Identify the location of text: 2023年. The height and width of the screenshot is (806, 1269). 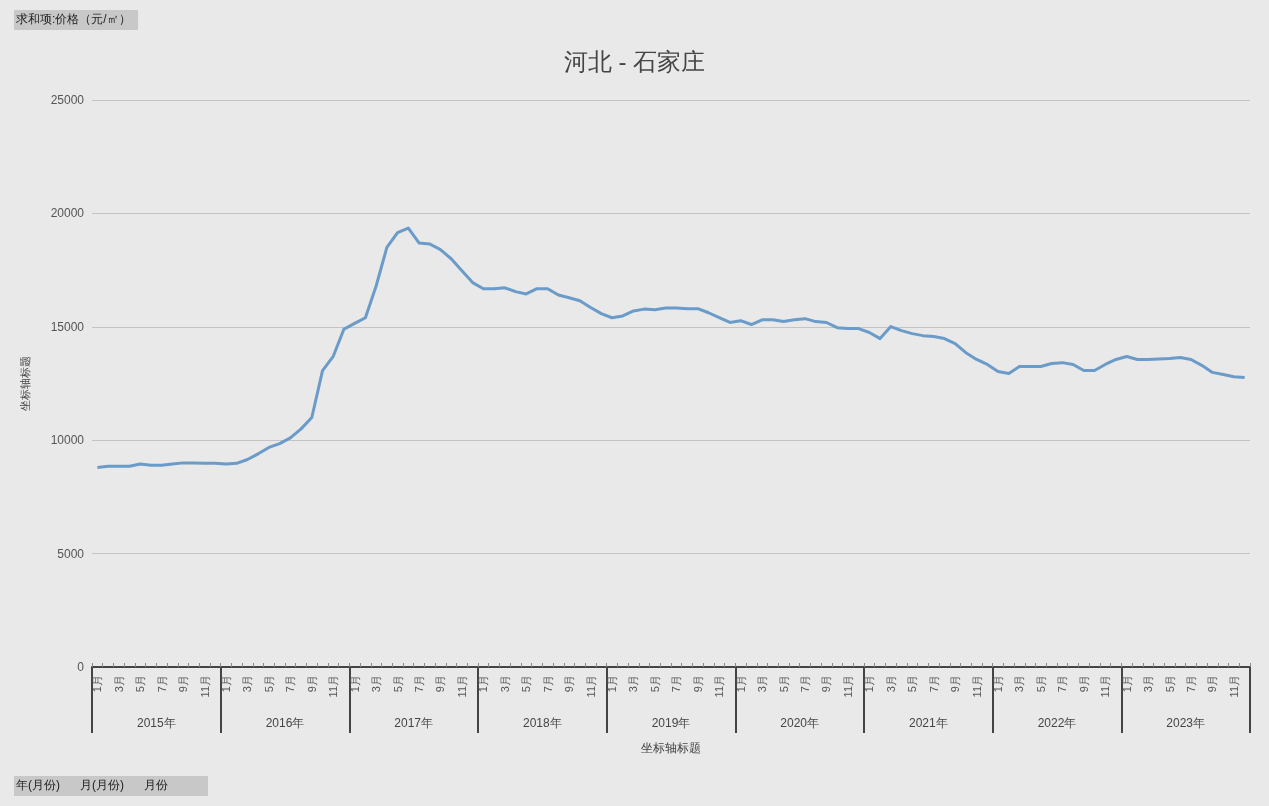
(1186, 723).